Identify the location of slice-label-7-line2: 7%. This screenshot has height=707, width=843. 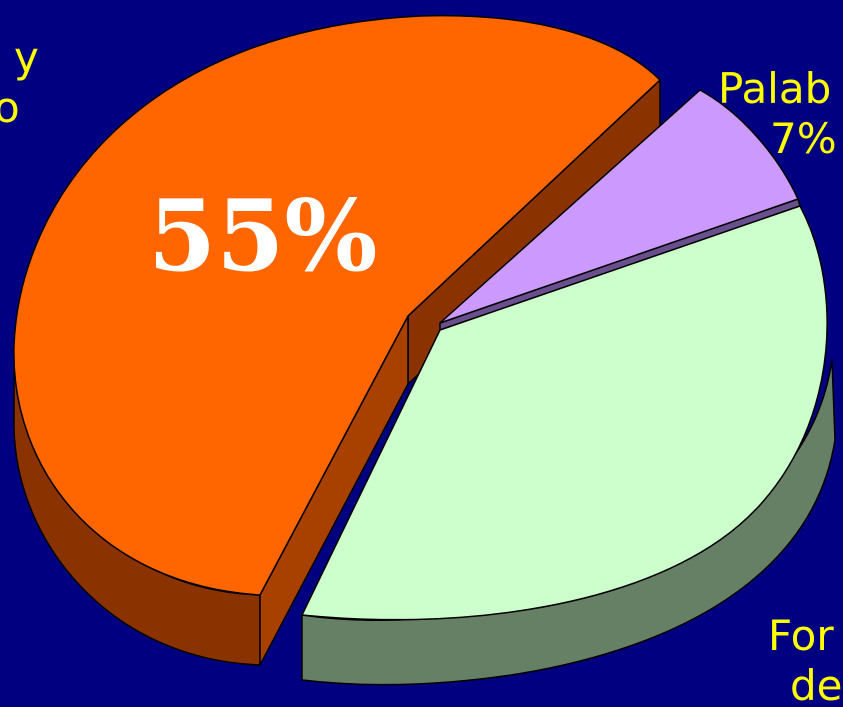
(803, 138).